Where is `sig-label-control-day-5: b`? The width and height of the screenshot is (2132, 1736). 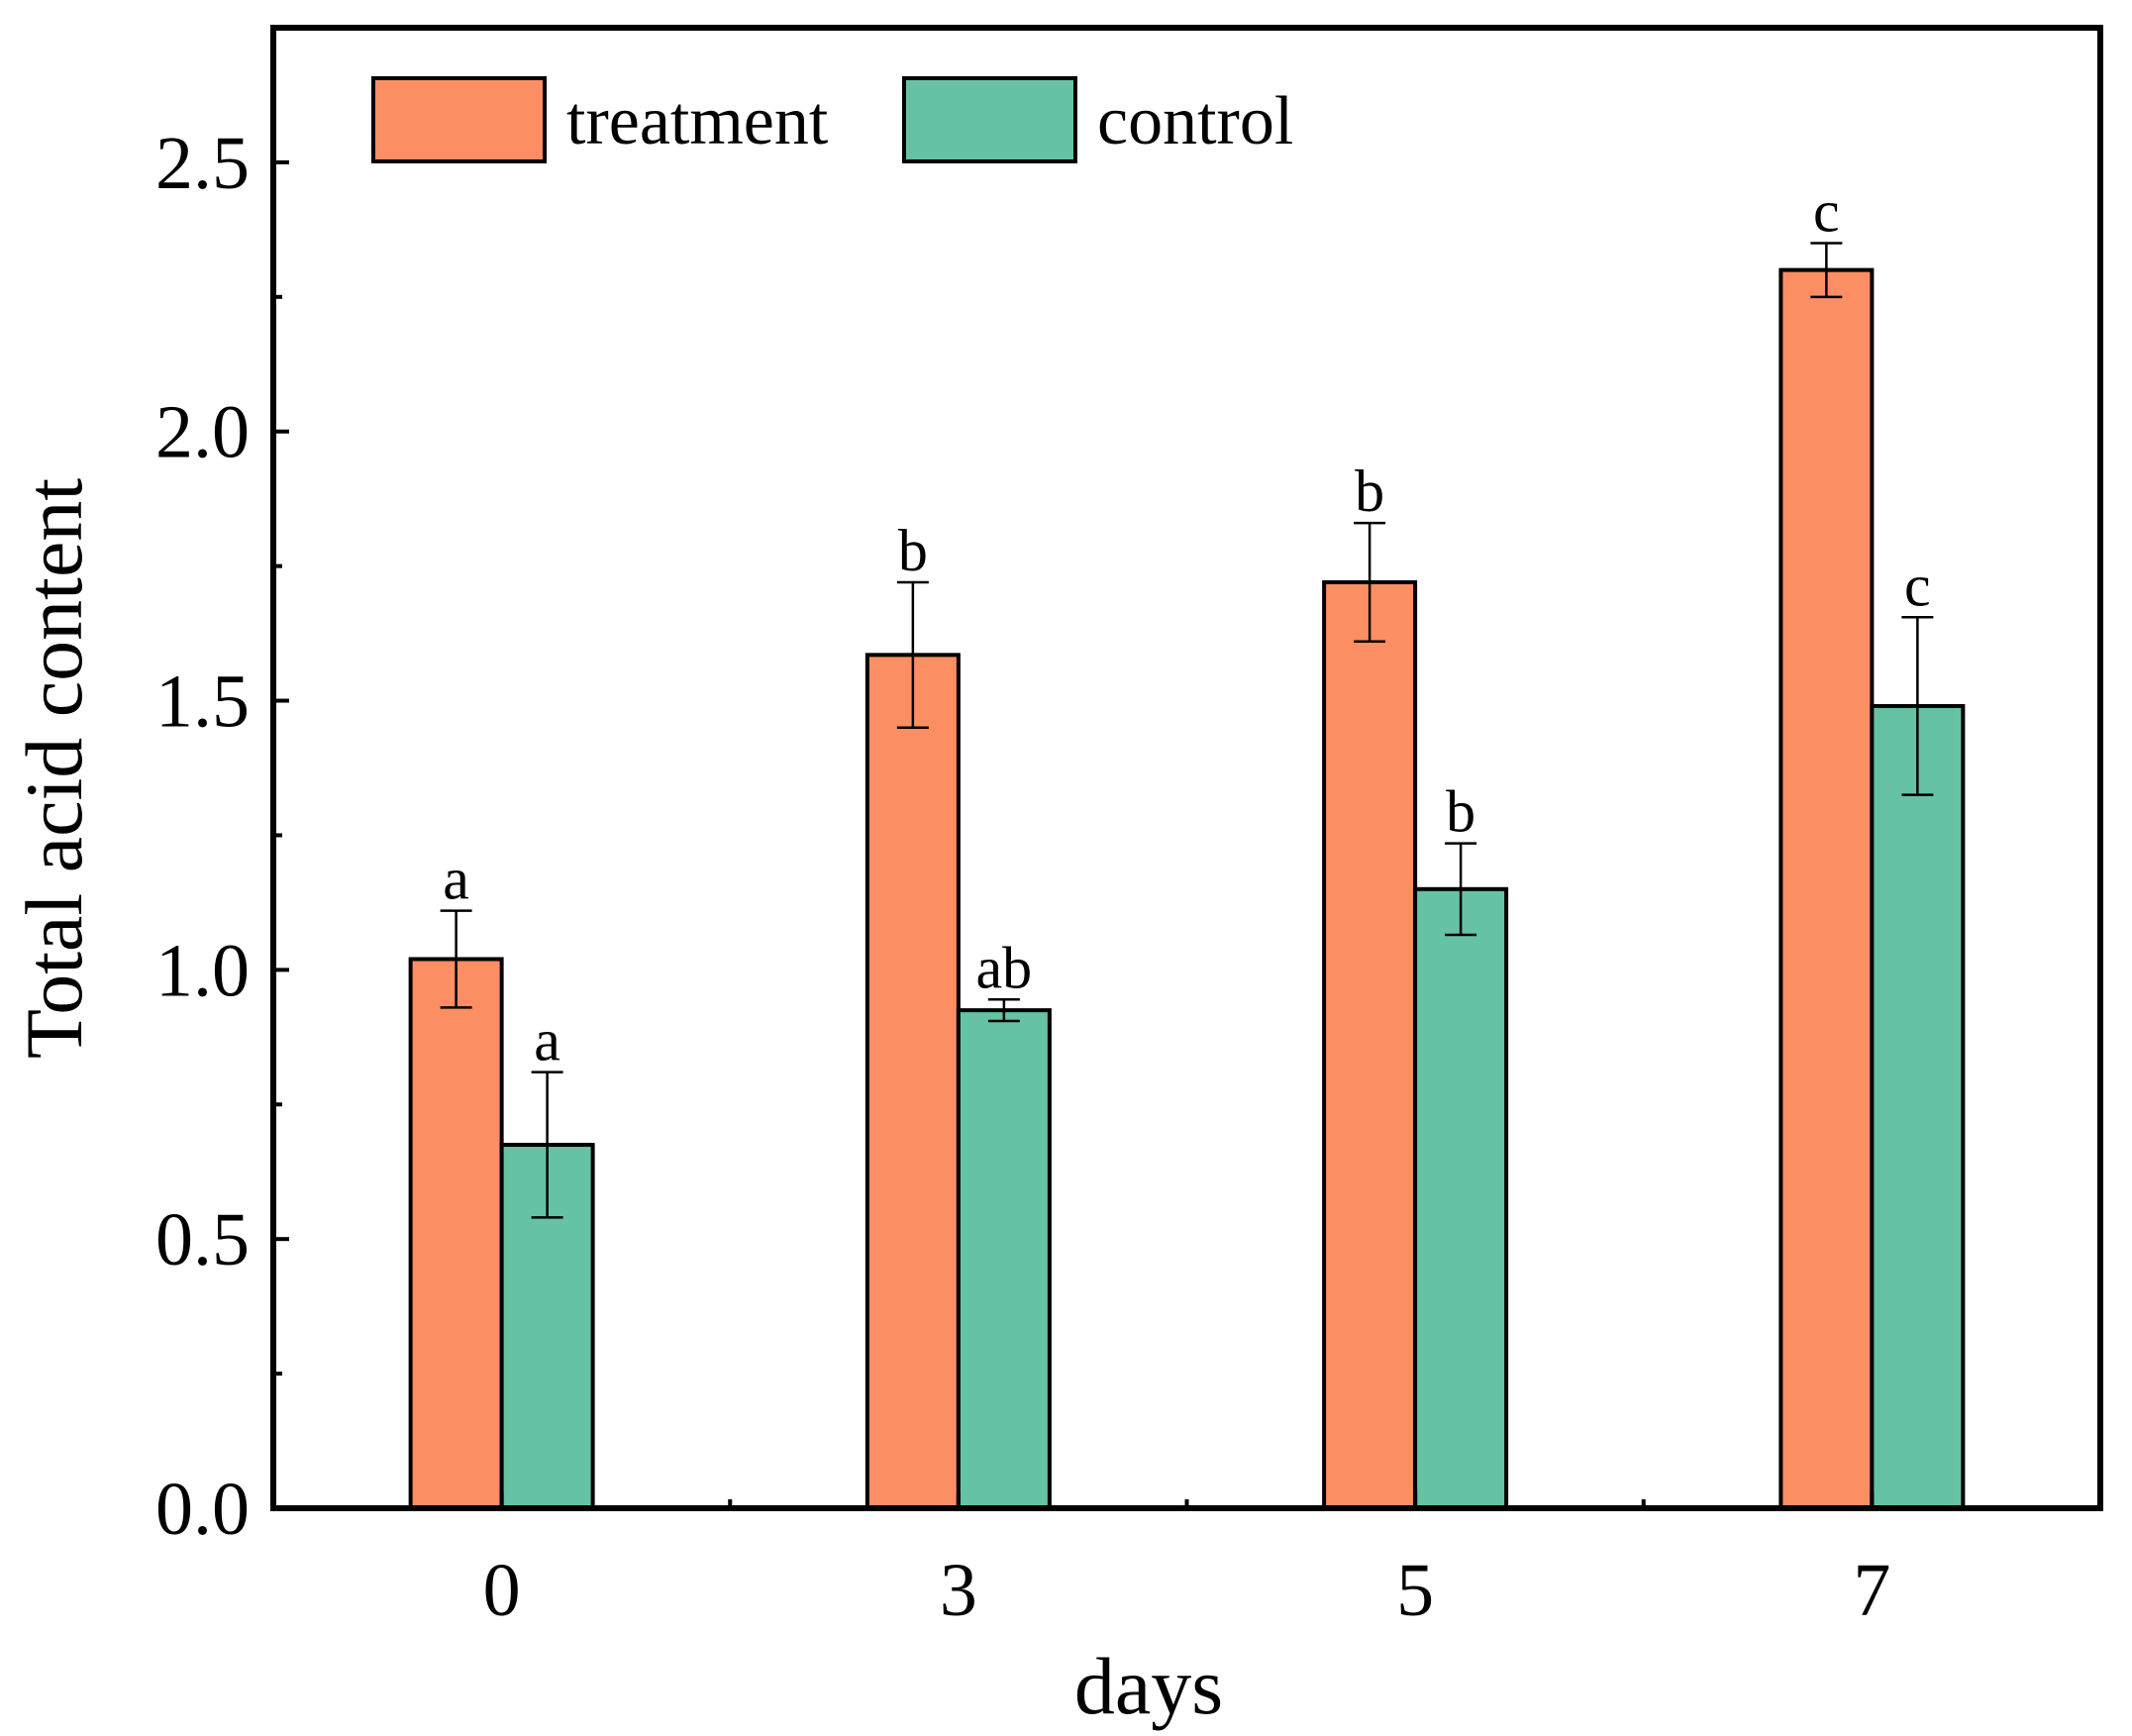 sig-label-control-day-5: b is located at coordinates (1460, 812).